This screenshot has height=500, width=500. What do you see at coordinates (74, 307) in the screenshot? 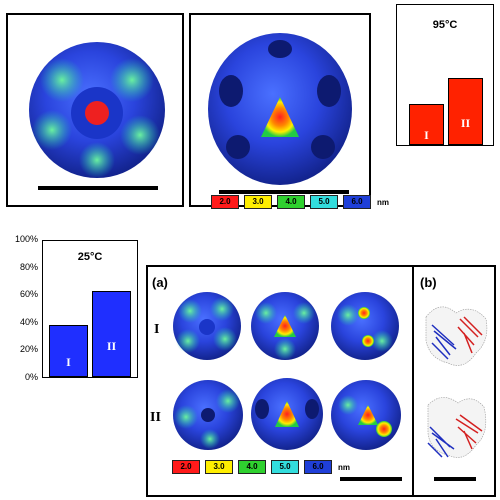
I see `bar-chart-25c: 0% 20% 40% 60% 80% 100% 25°C I II` at bounding box center [74, 307].